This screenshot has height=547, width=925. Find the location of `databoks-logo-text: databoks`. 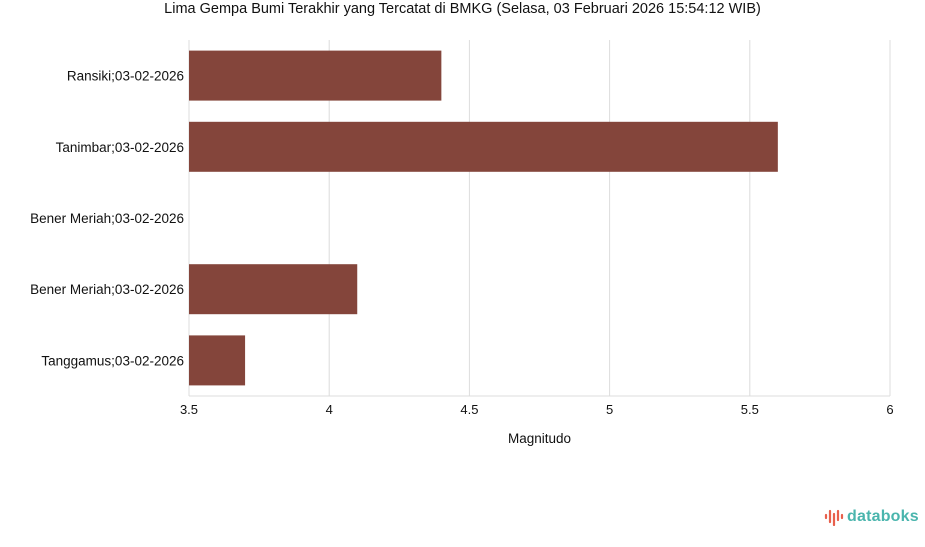

databoks-logo-text: databoks is located at coordinates (883, 516).